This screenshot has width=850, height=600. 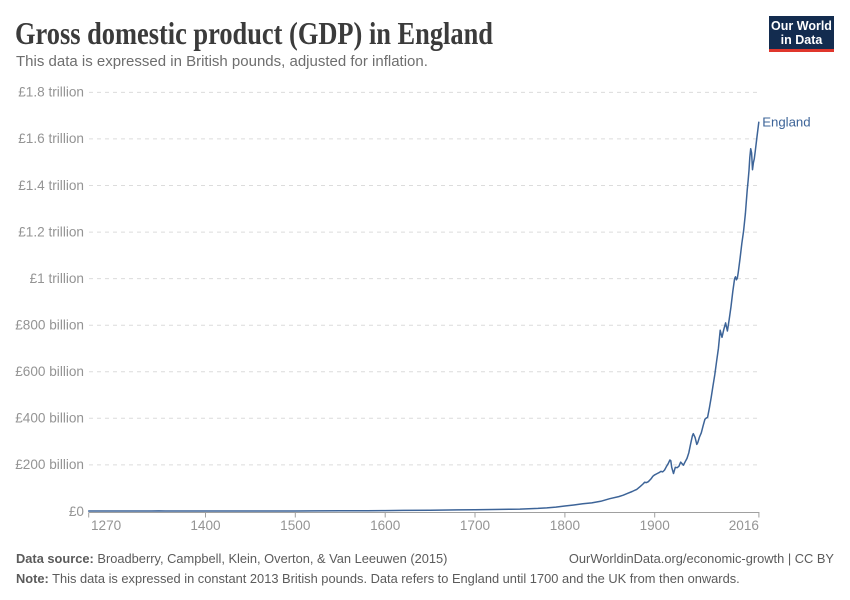 I want to click on svg-text: £600 billion, so click(x=49, y=371).